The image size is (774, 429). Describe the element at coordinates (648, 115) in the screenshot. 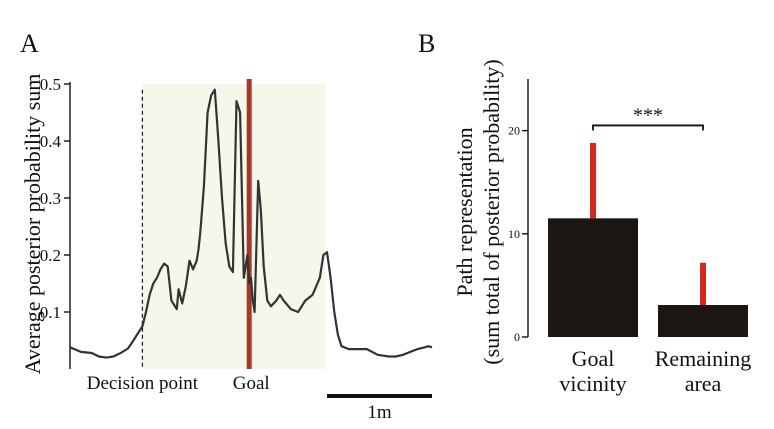

I see `significance-stars: ***` at that location.